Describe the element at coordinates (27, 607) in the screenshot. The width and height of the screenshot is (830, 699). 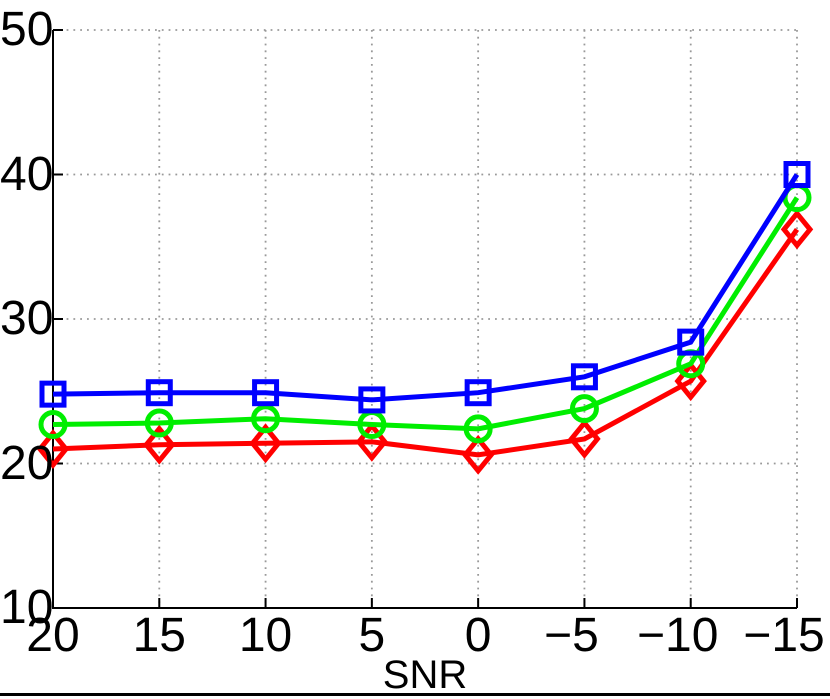
I see `y-tick-label-10: 10` at that location.